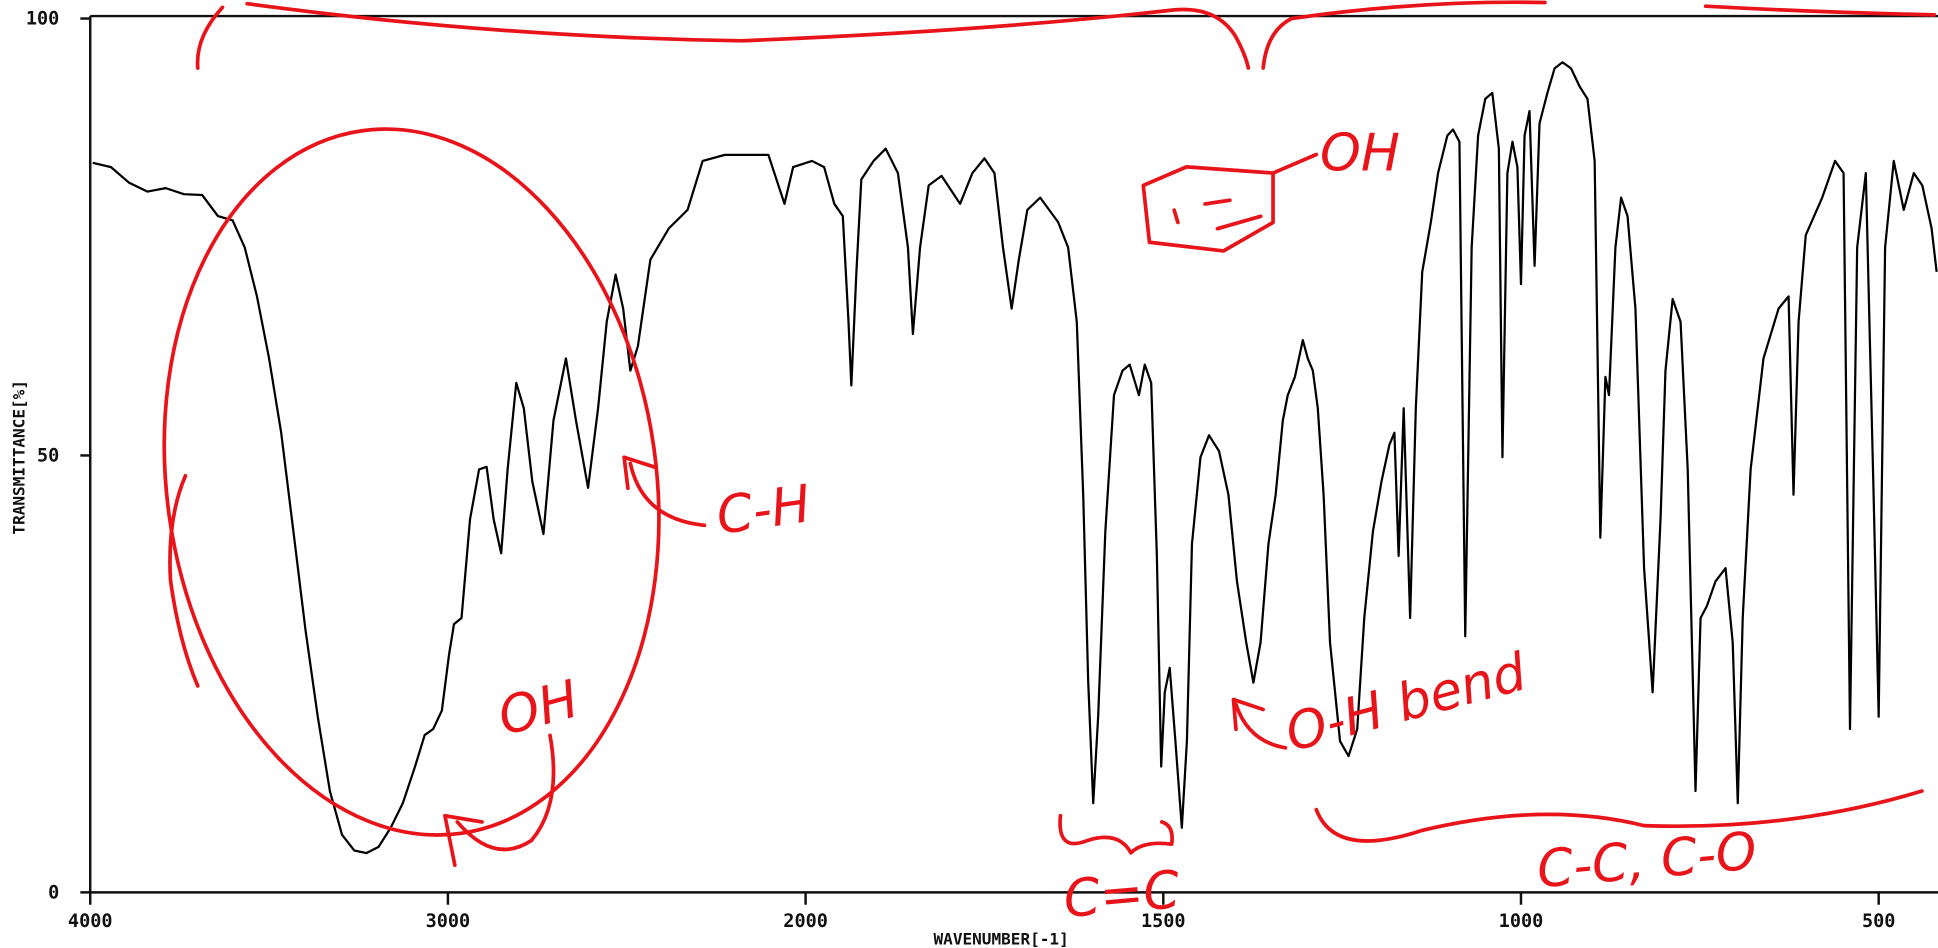 This screenshot has height=948, width=1938. Describe the element at coordinates (53, 893) in the screenshot. I see `y-tick-label: 0` at that location.